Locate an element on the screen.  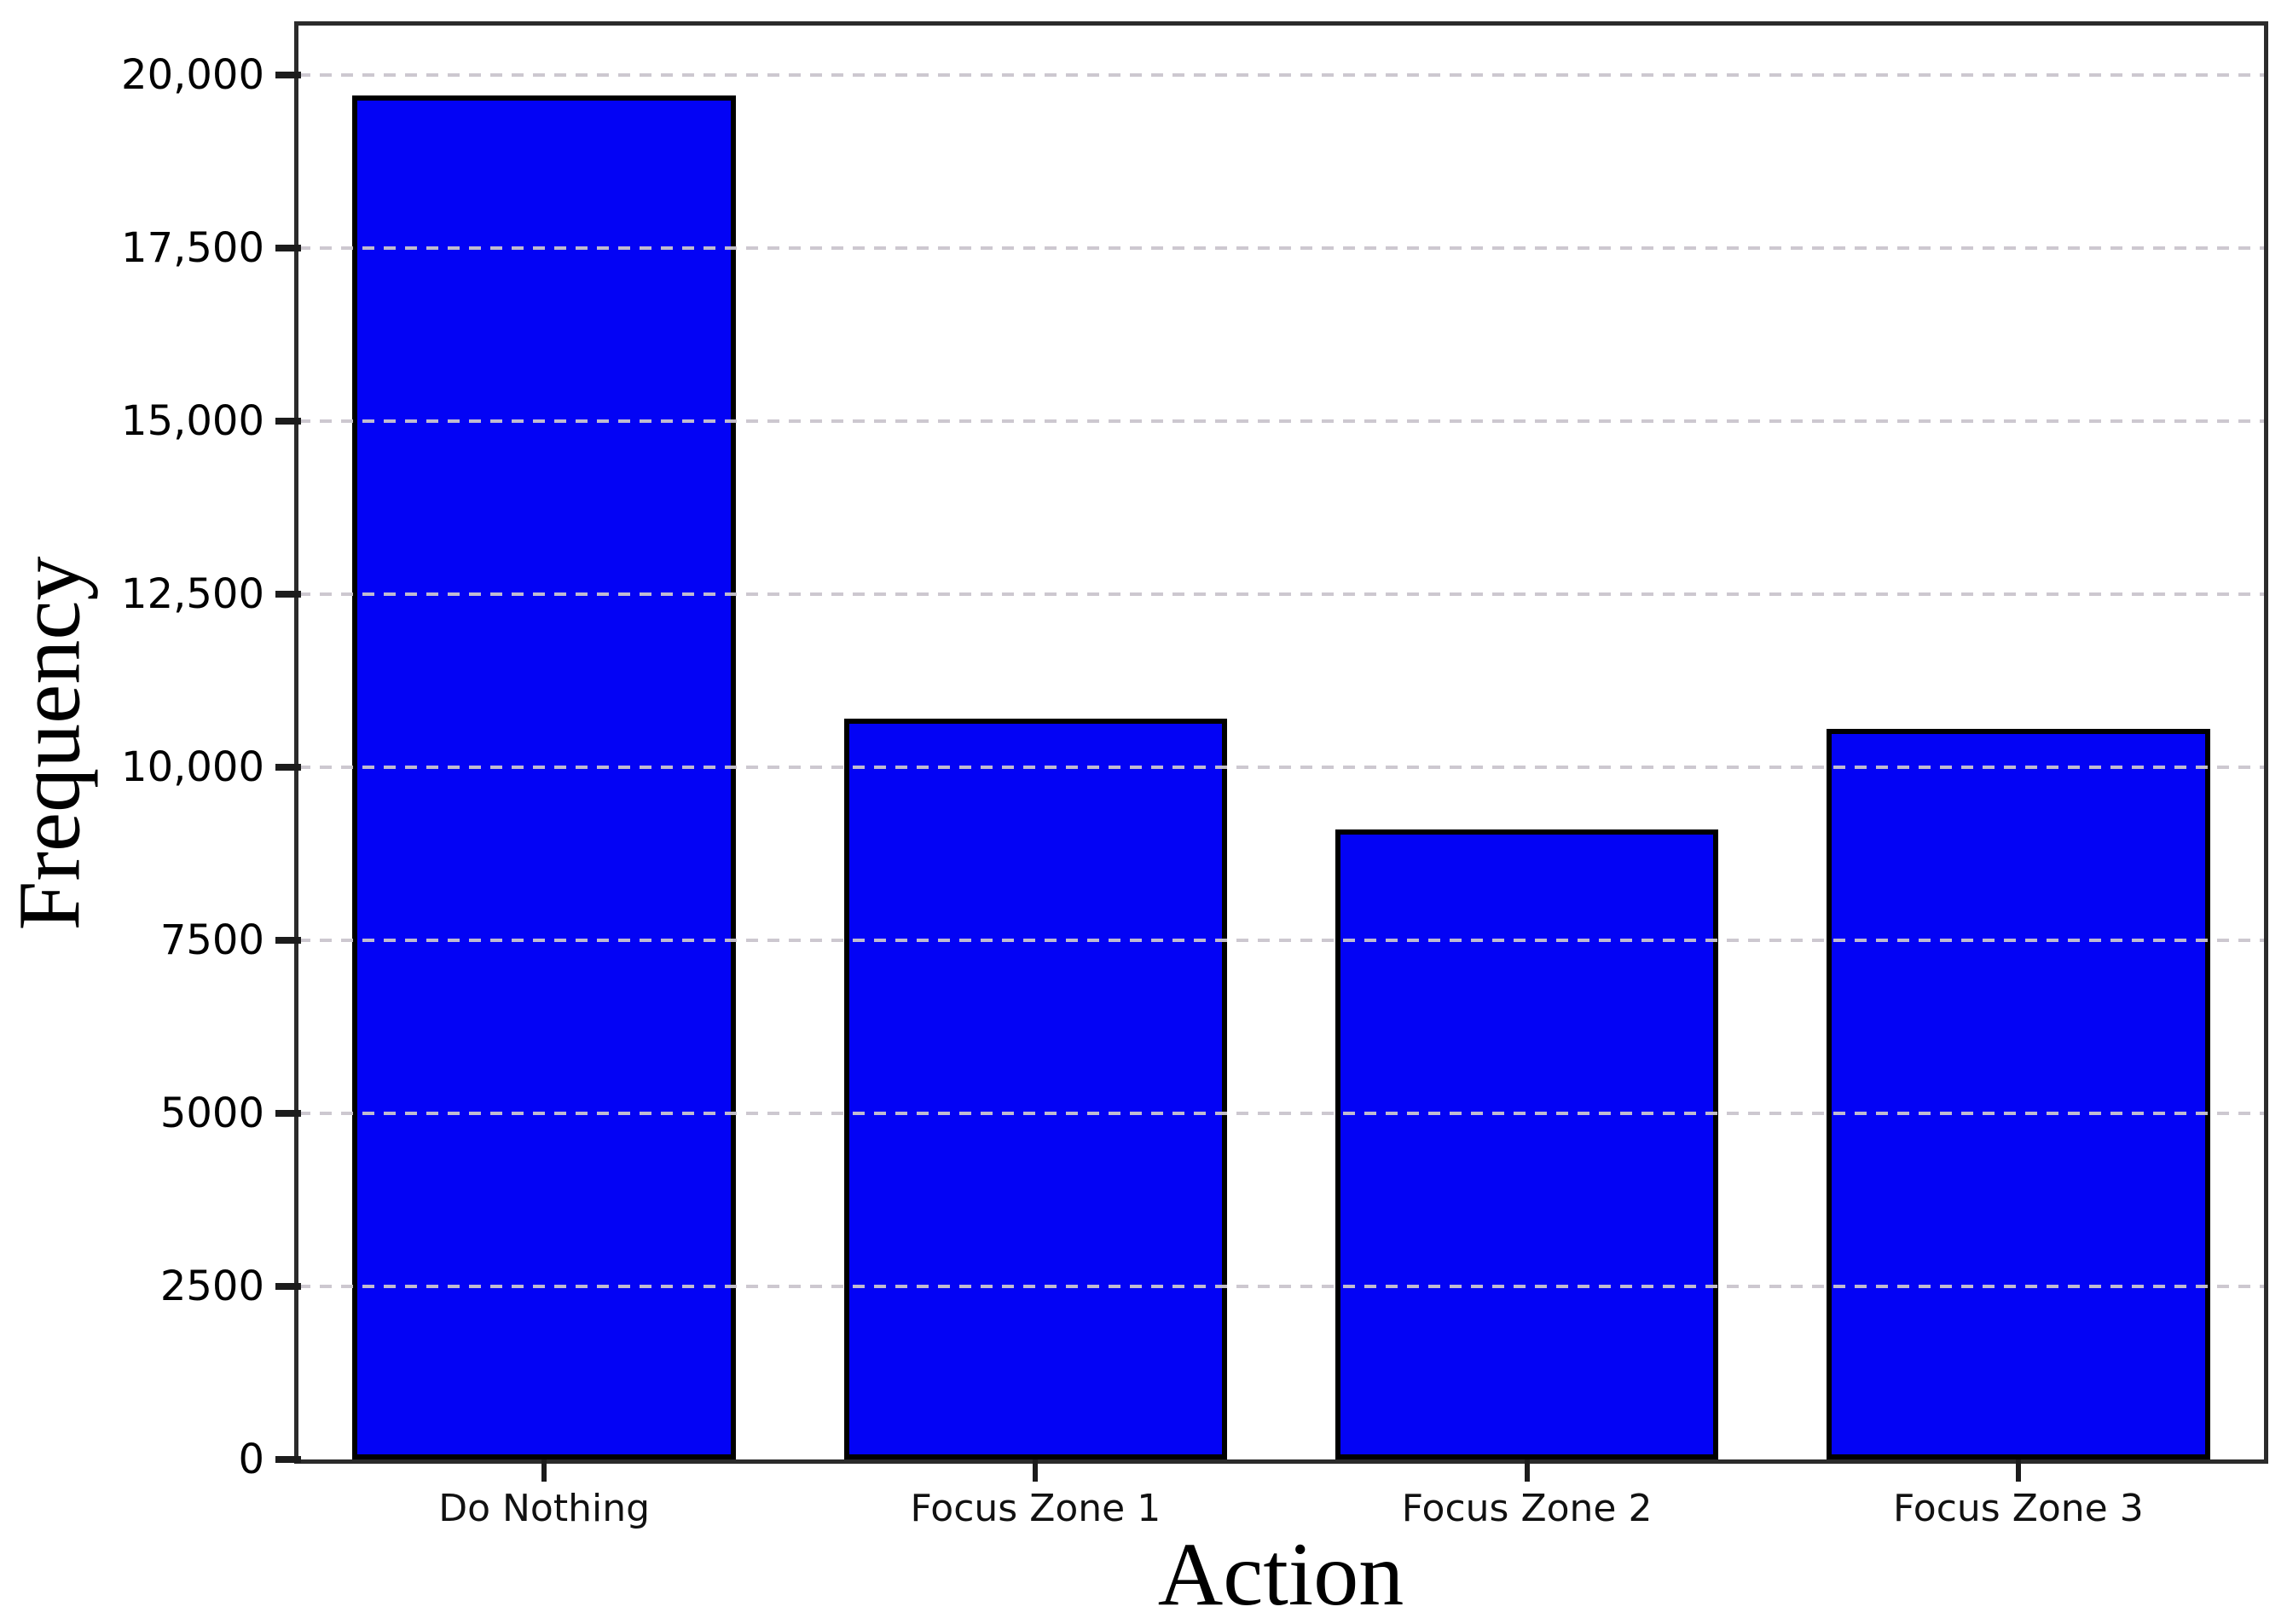
y-tick-label: 15,000 is located at coordinates (192, 420).